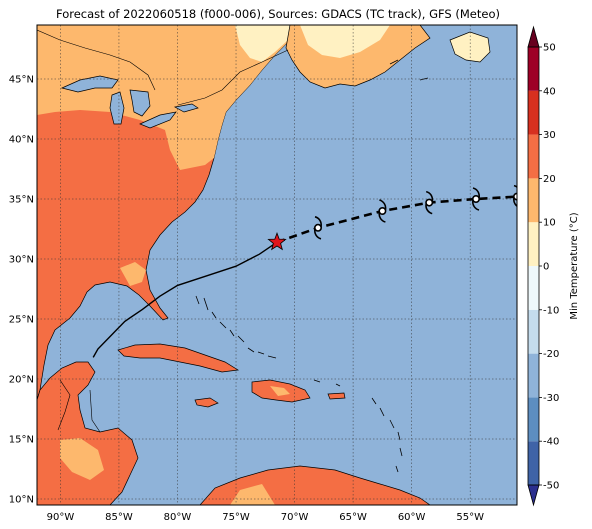  What do you see at coordinates (280, 391) in the screenshot?
I see `land-hispaniola-mild` at bounding box center [280, 391].